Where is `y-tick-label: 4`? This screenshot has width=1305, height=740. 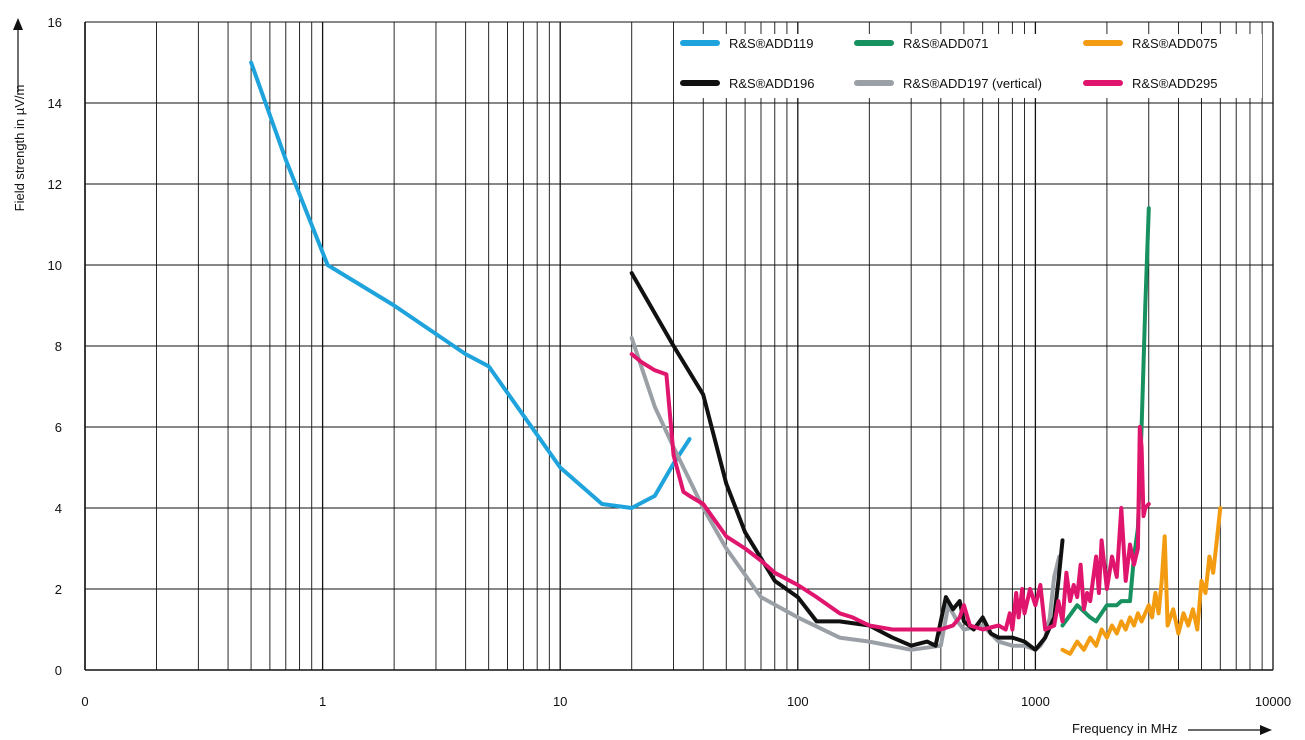 y-tick-label: 4 is located at coordinates (58, 508).